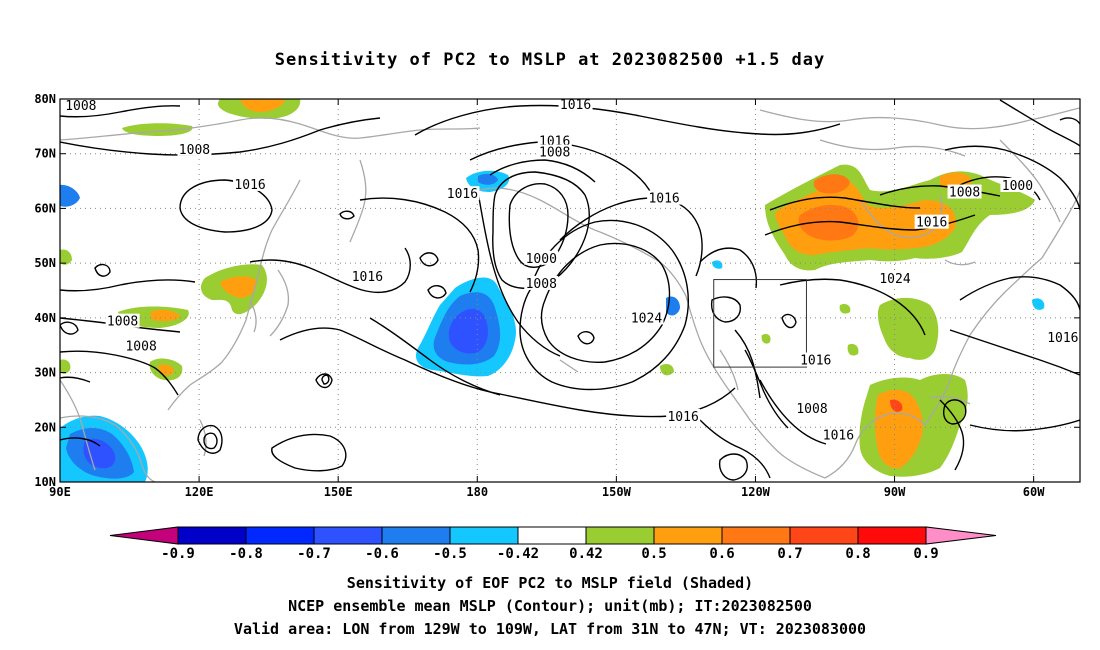  I want to click on isobar-1016-atlantic-south, so click(1024, 425).